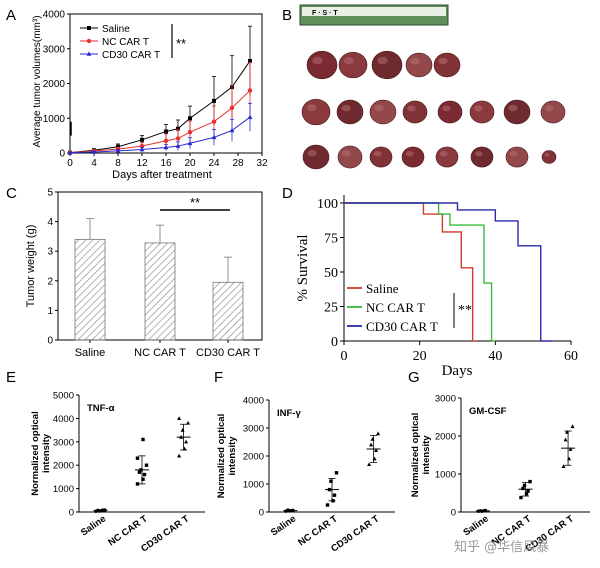 The height and width of the screenshot is (568, 600). Describe the element at coordinates (160, 353) in the screenshot. I see `x-tick-label: NC CAR T` at that location.